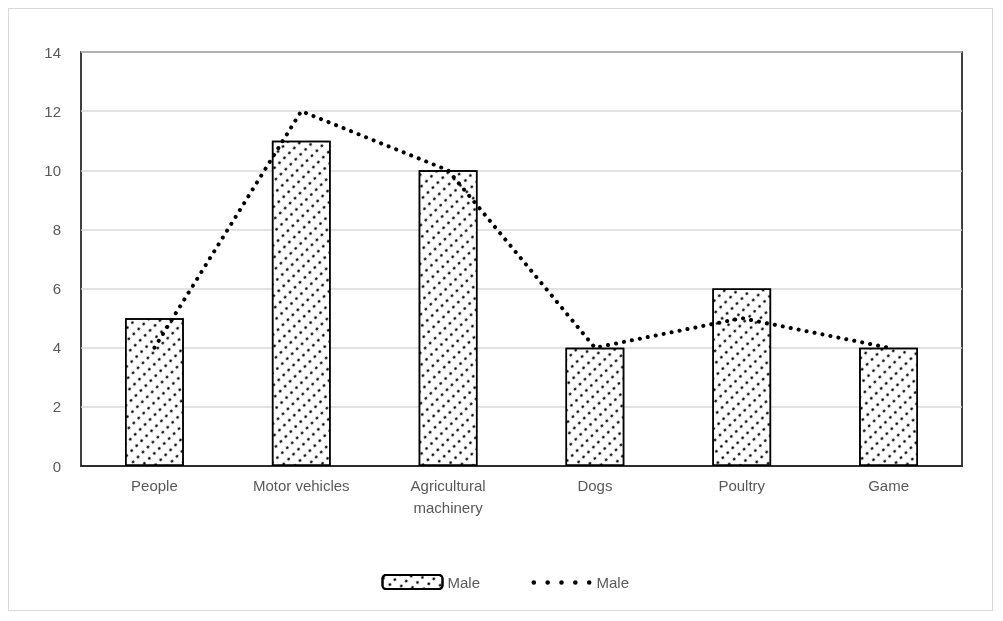 Image resolution: width=1003 pixels, height=621 pixels. Describe the element at coordinates (154, 485) in the screenshot. I see `x-tick-label: People` at that location.